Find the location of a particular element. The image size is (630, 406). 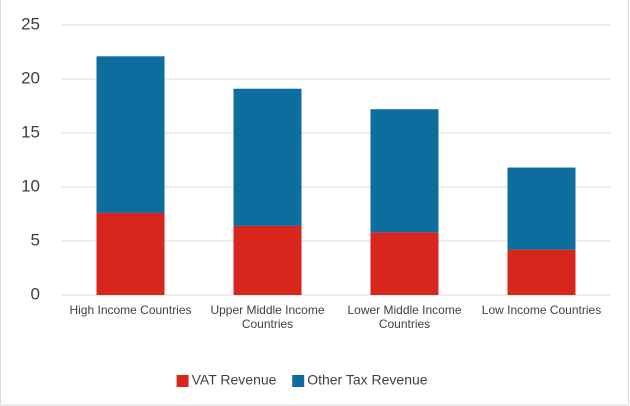

y-tick-label: 25 is located at coordinates (30, 23).